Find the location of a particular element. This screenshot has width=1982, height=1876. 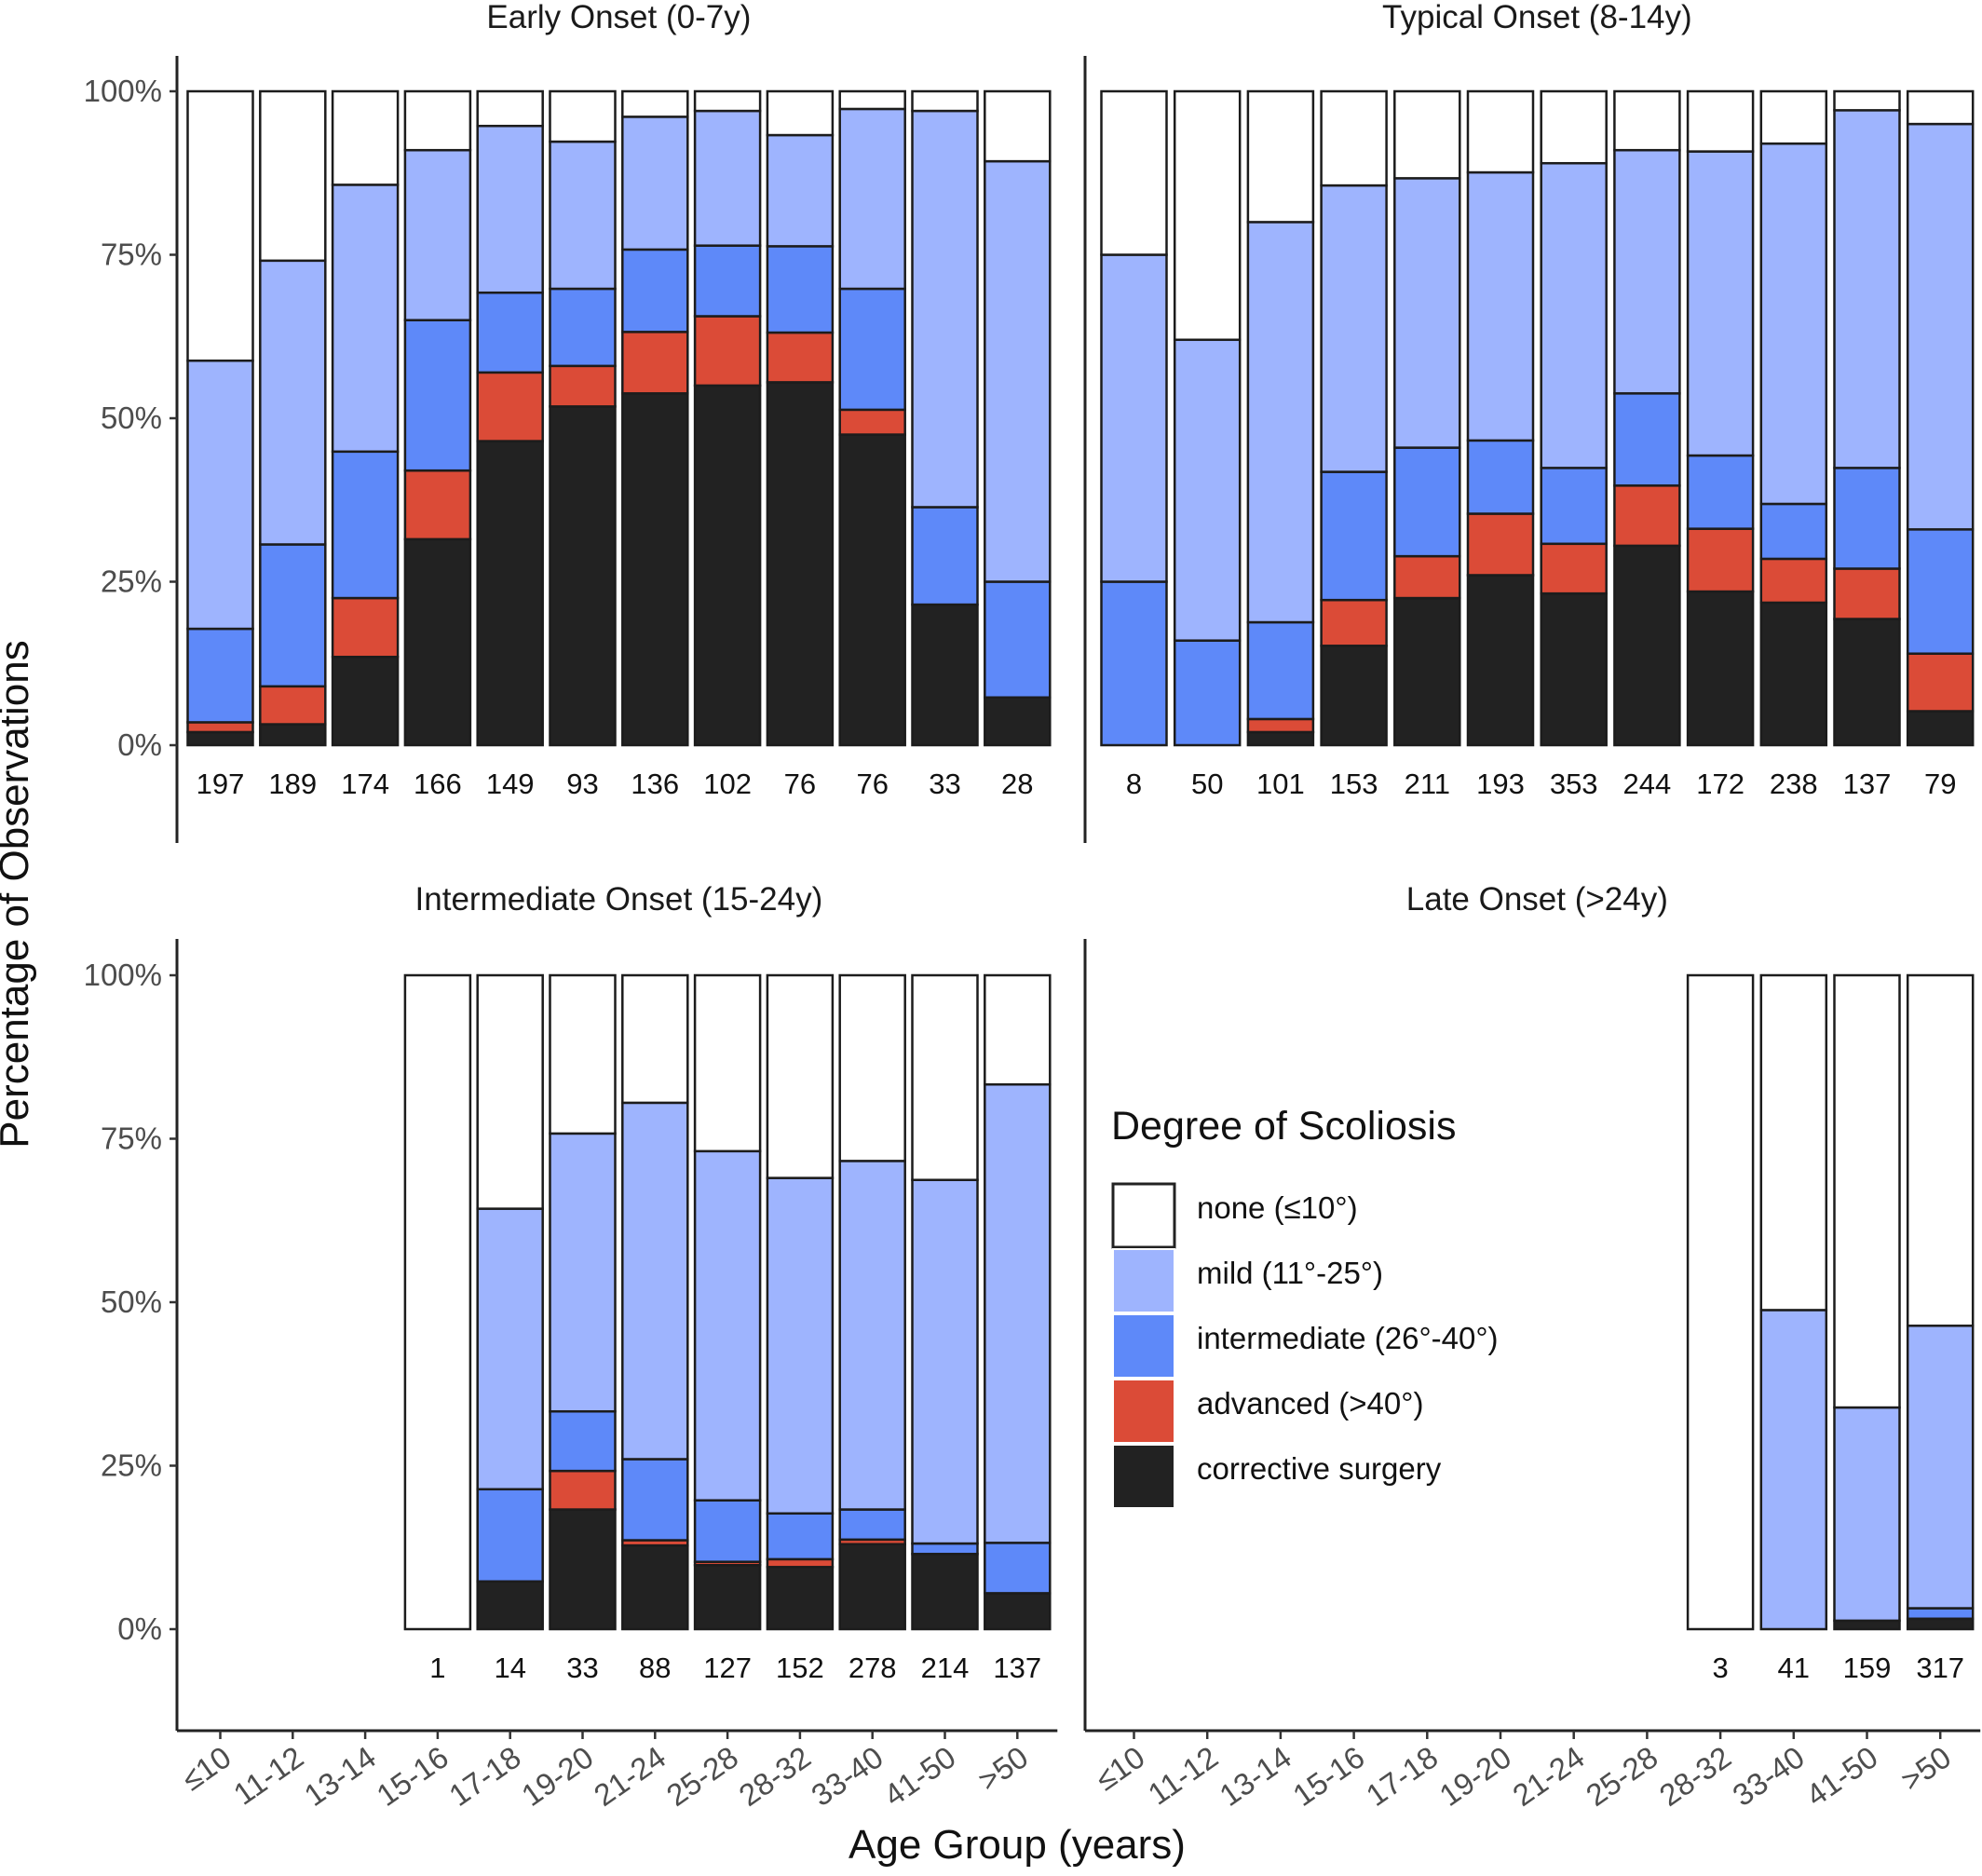

panel-1-bar-25-28-intermediate is located at coordinates (728, 281).